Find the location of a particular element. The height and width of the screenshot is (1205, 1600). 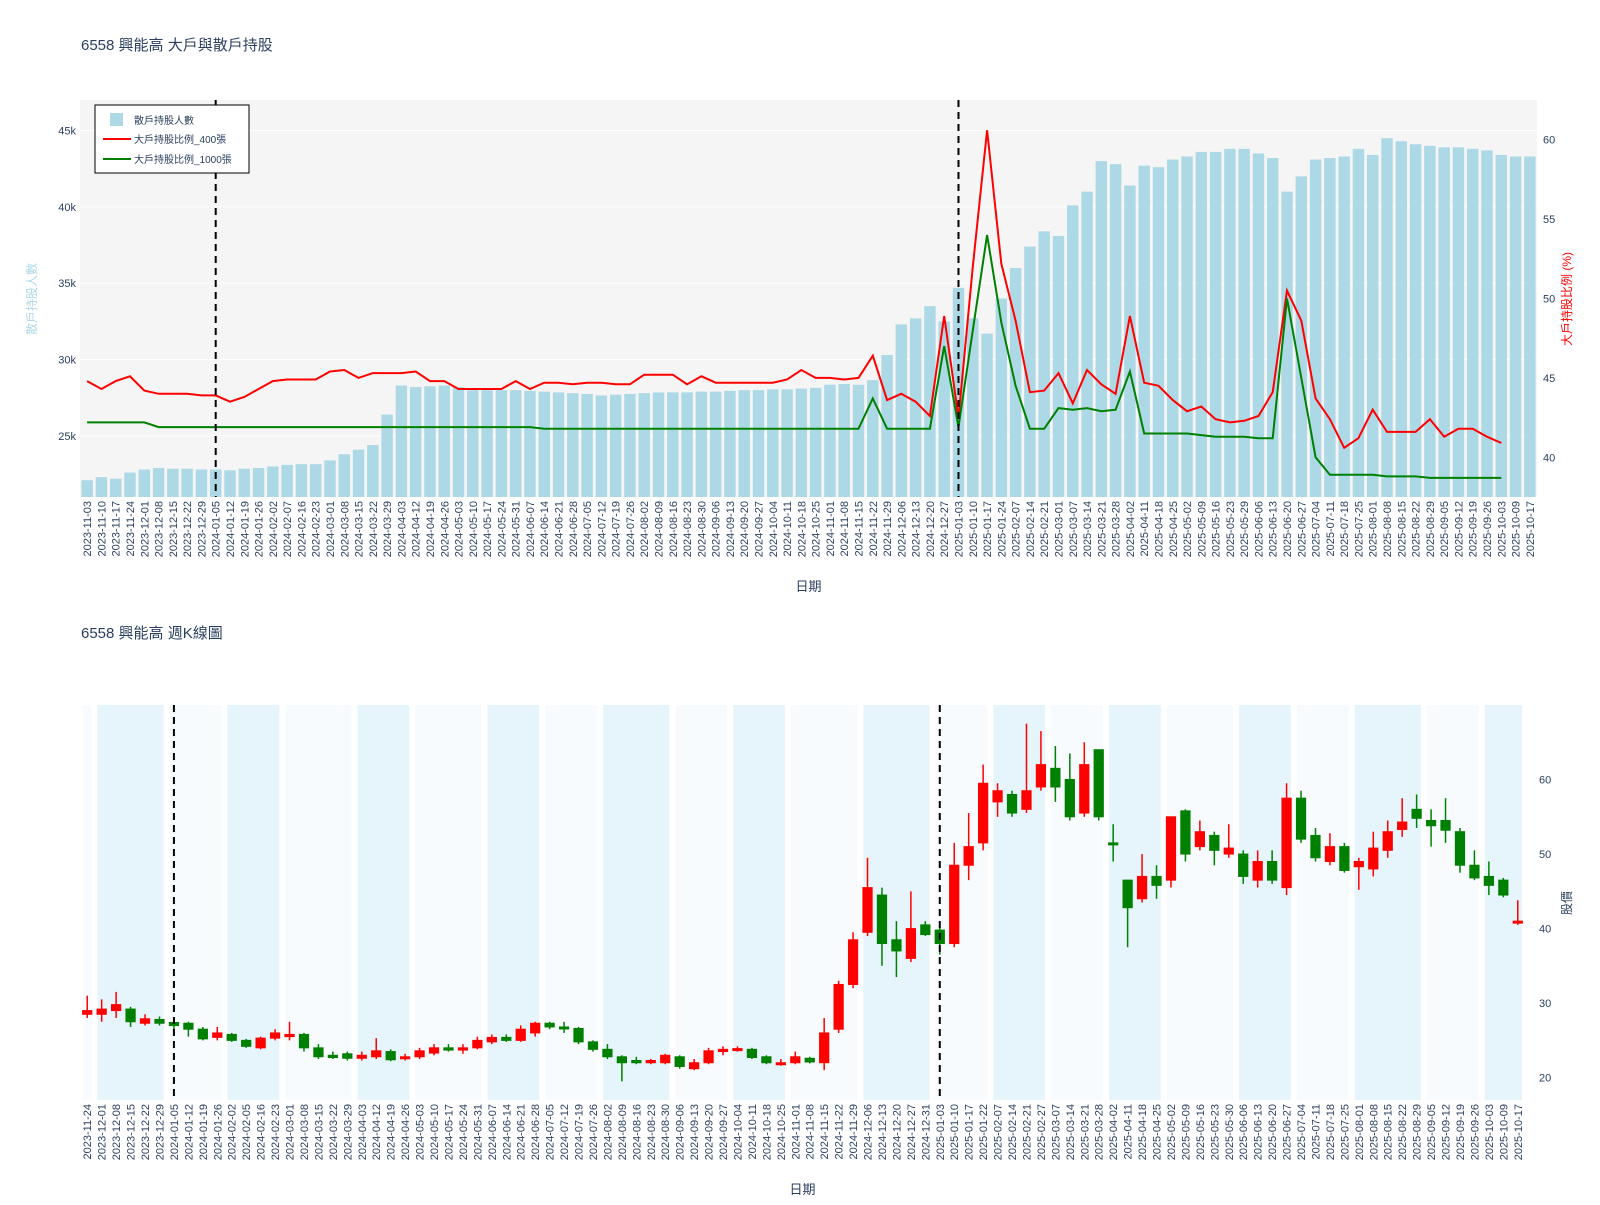

x-tick-label: 2025-10-17 is located at coordinates (1531, 529).